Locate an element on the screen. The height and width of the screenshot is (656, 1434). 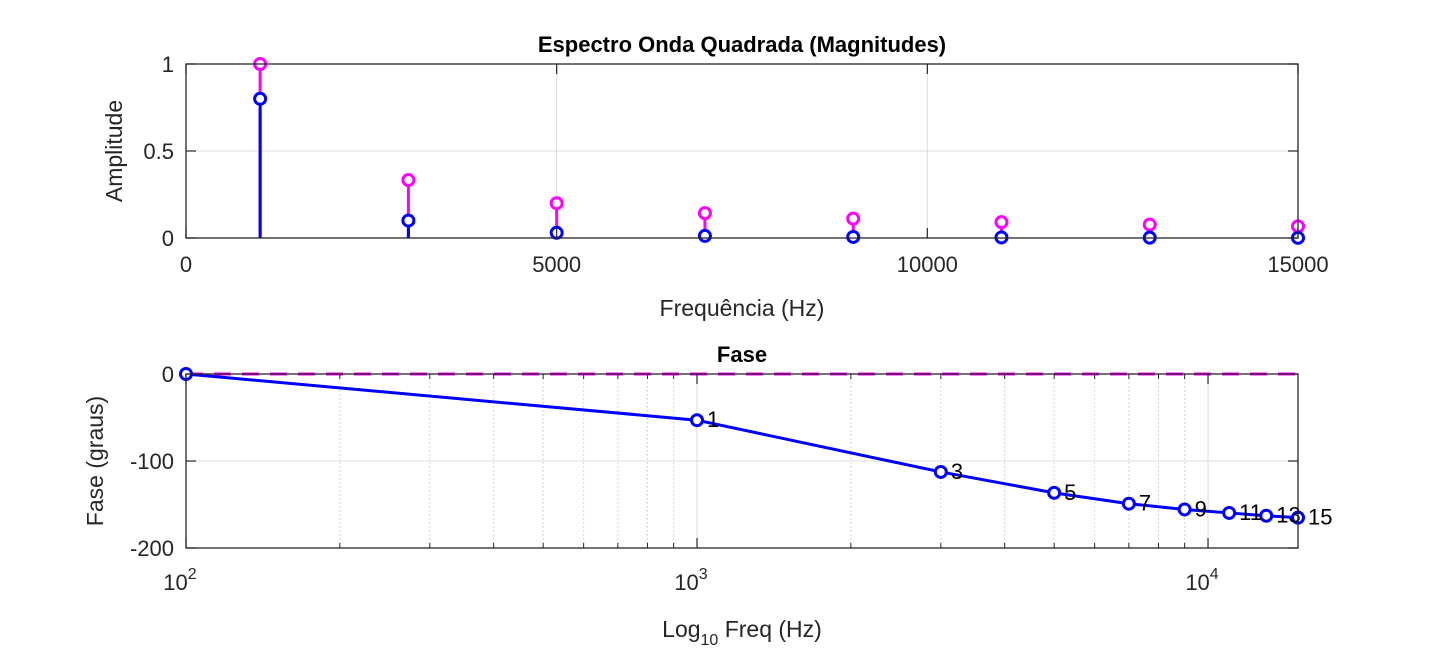
x-tick-label: 0 is located at coordinates (186, 264).